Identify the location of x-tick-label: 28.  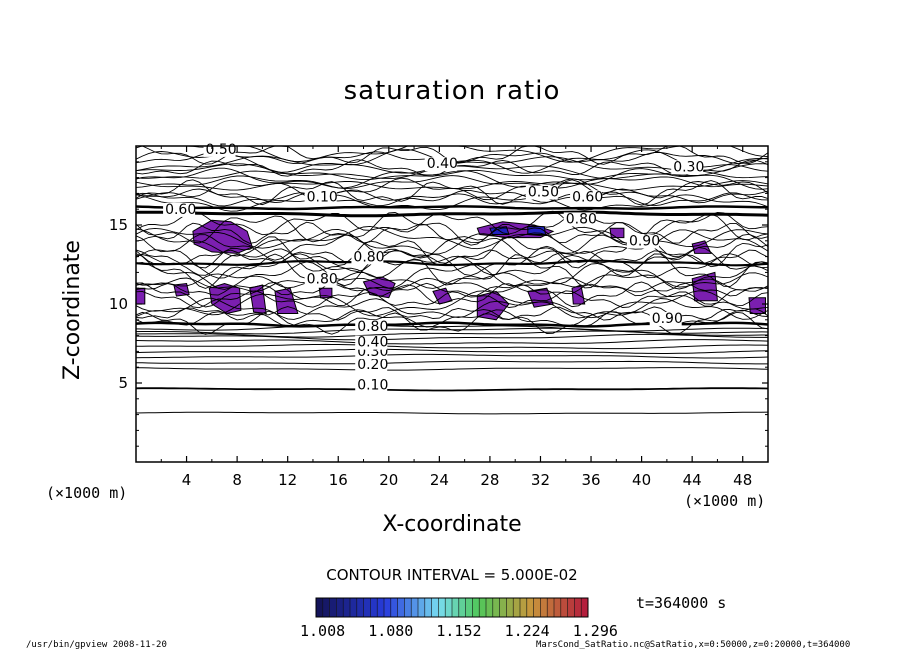
(489, 480).